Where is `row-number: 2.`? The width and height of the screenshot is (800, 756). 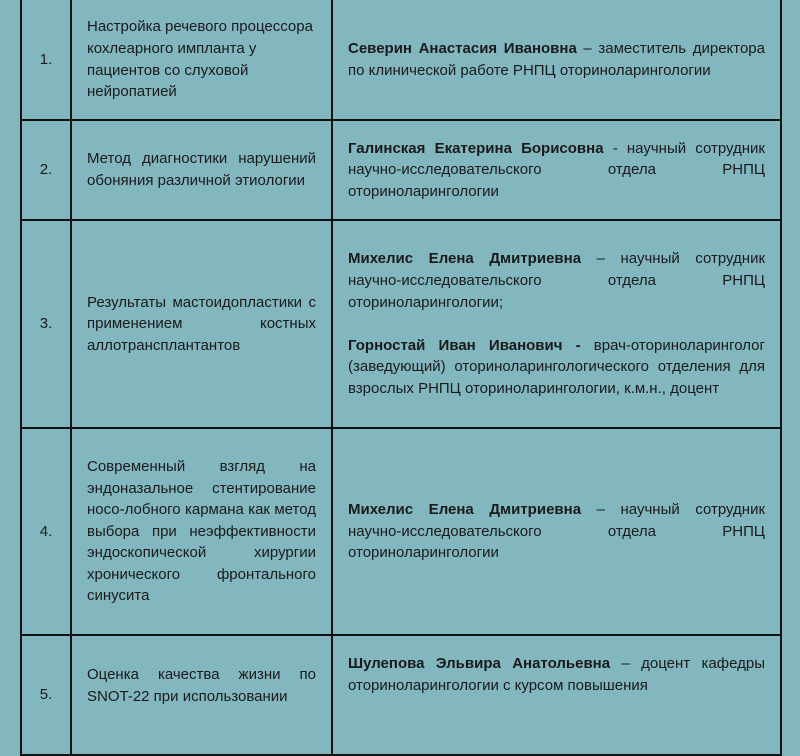 row-number: 2. is located at coordinates (46, 170).